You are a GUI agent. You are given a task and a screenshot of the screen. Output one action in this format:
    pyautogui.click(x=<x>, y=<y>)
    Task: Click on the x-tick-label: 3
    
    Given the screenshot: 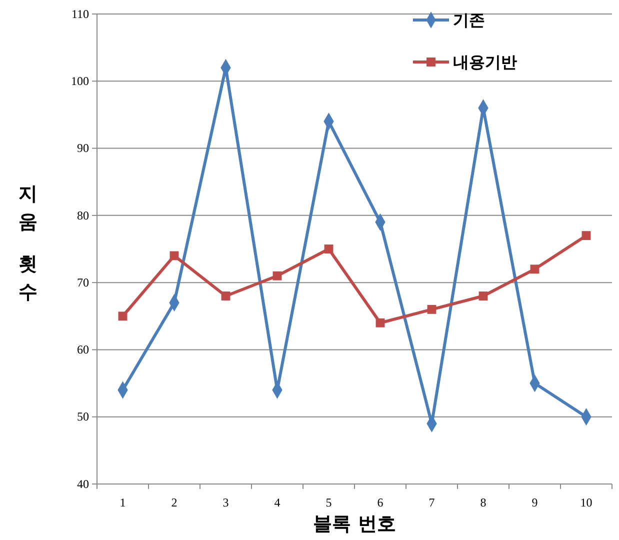 What is the action you would take?
    pyautogui.click(x=225, y=503)
    